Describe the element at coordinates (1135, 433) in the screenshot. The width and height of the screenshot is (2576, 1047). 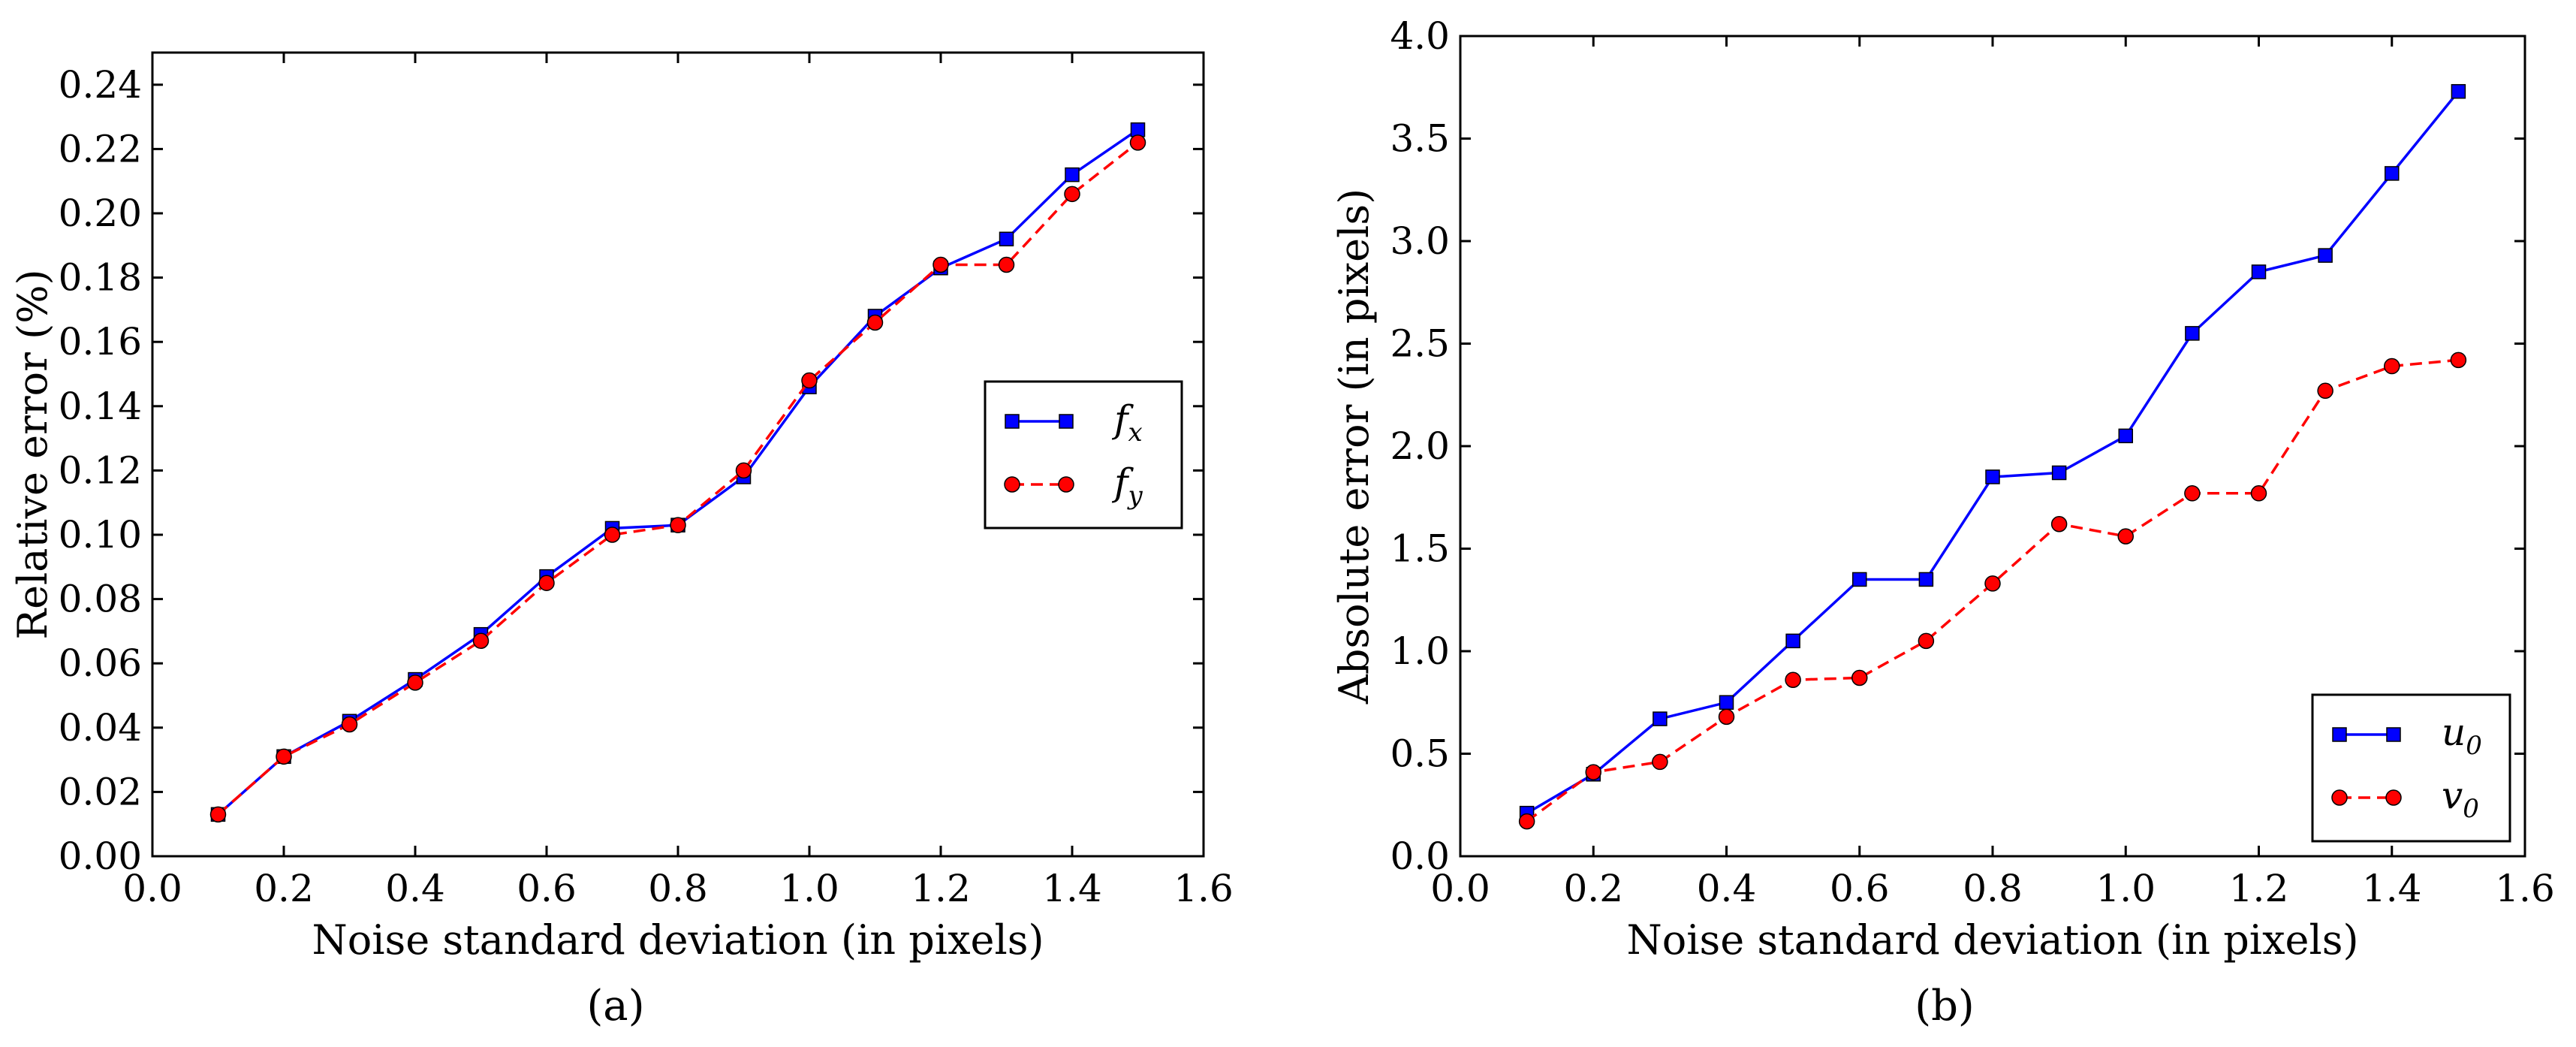
I see `chart-a-legend-label-subscript: x` at that location.